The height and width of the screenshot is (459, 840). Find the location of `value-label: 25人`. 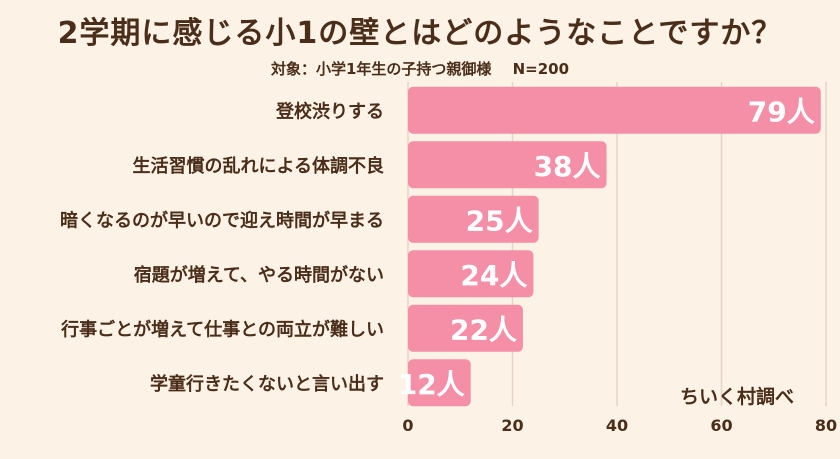

value-label: 25人 is located at coordinates (499, 220).